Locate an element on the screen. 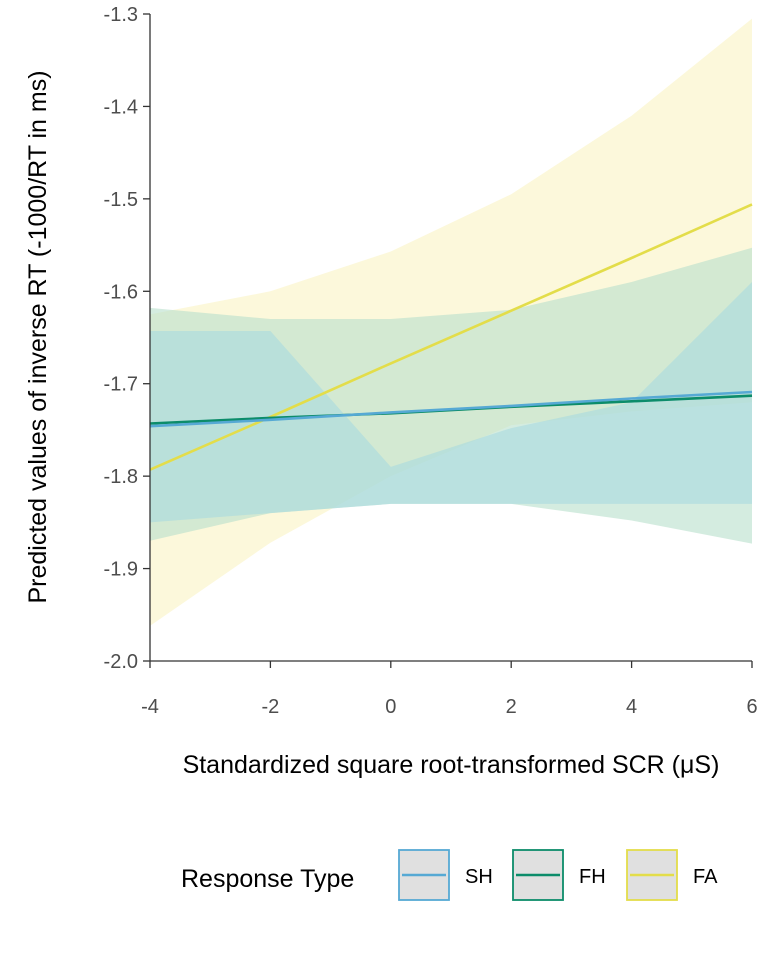 The image size is (768, 960). legend-item-fa: FA is located at coordinates (672, 875).